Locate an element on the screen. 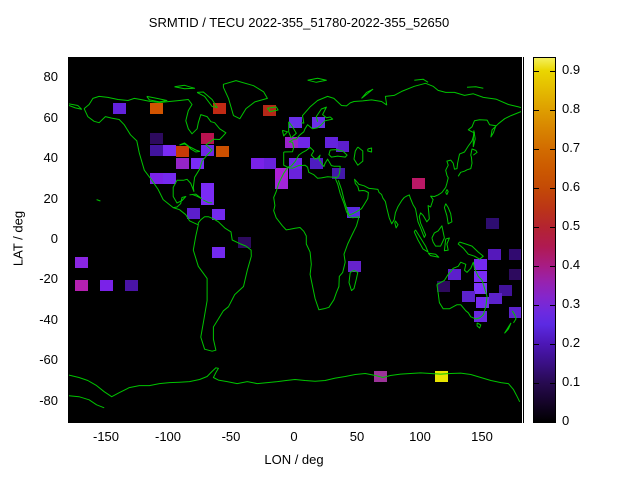  y-tick-label: 60 is located at coordinates (50, 117).